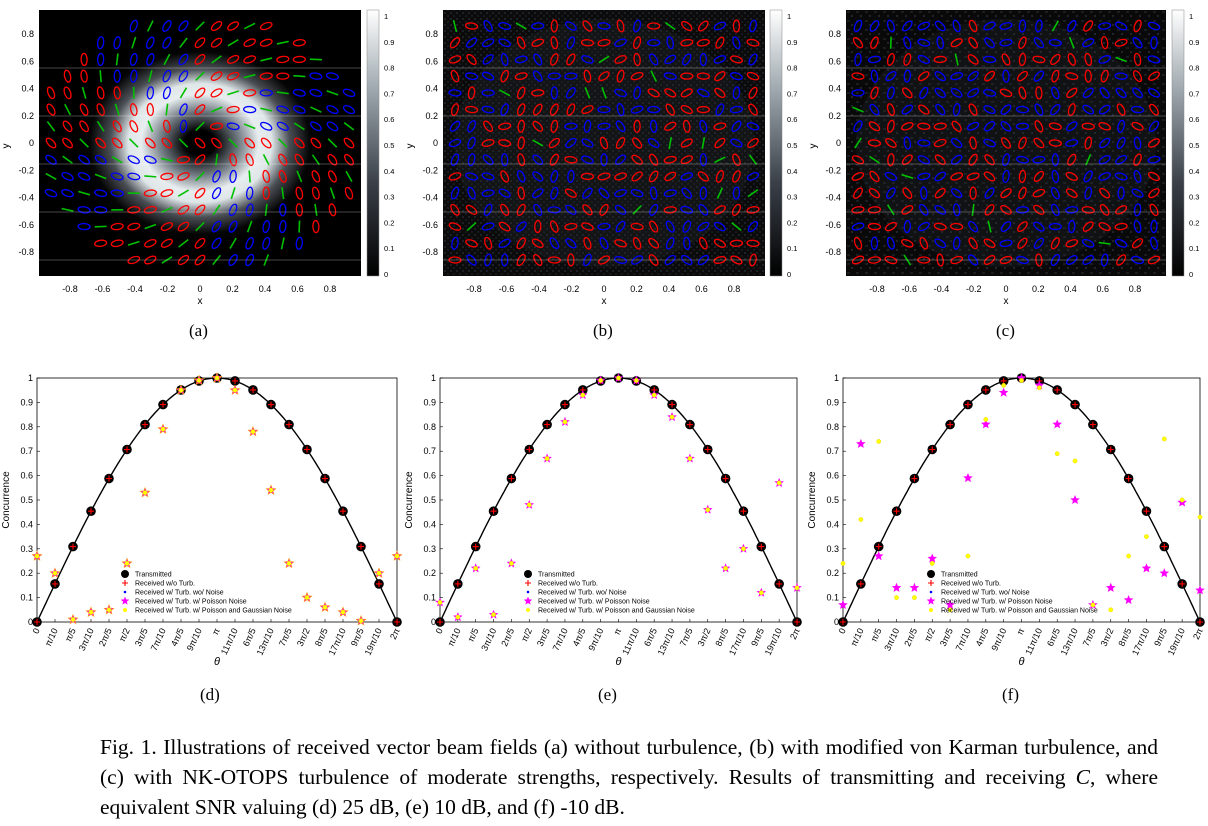 This screenshot has height=826, width=1208. Describe the element at coordinates (776, 143) in the screenshot. I see `colorbar` at that location.